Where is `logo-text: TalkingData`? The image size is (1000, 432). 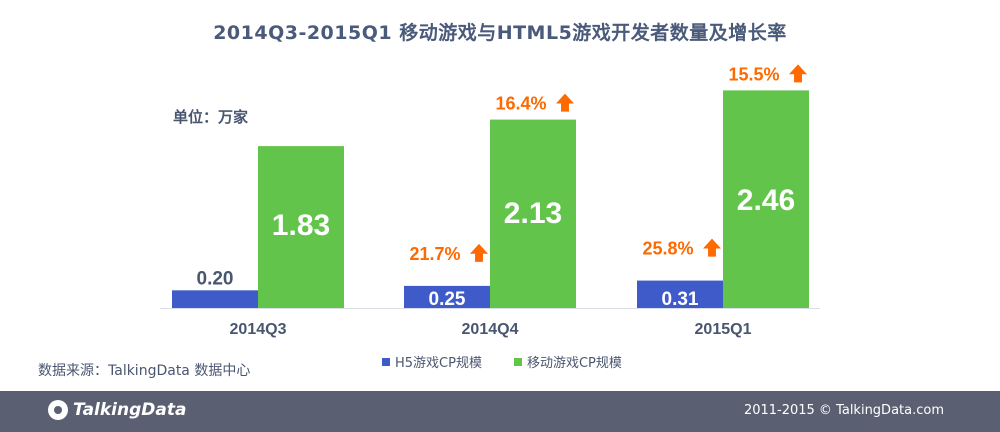 logo-text: TalkingData is located at coordinates (130, 410).